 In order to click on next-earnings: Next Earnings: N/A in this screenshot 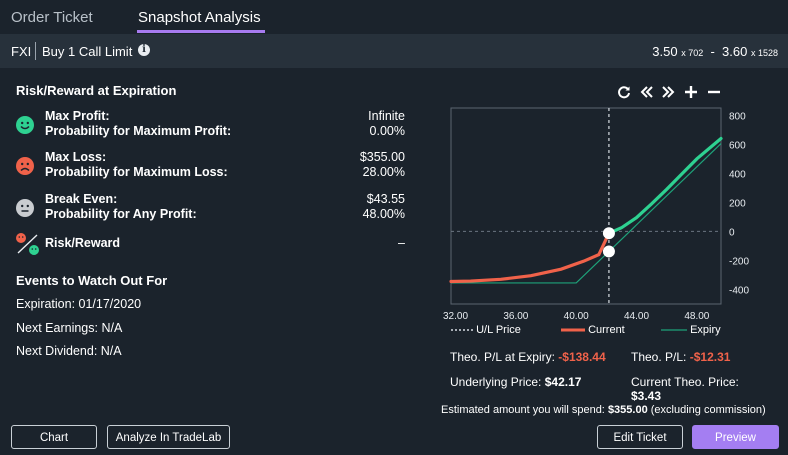, I will do `click(69, 328)`.